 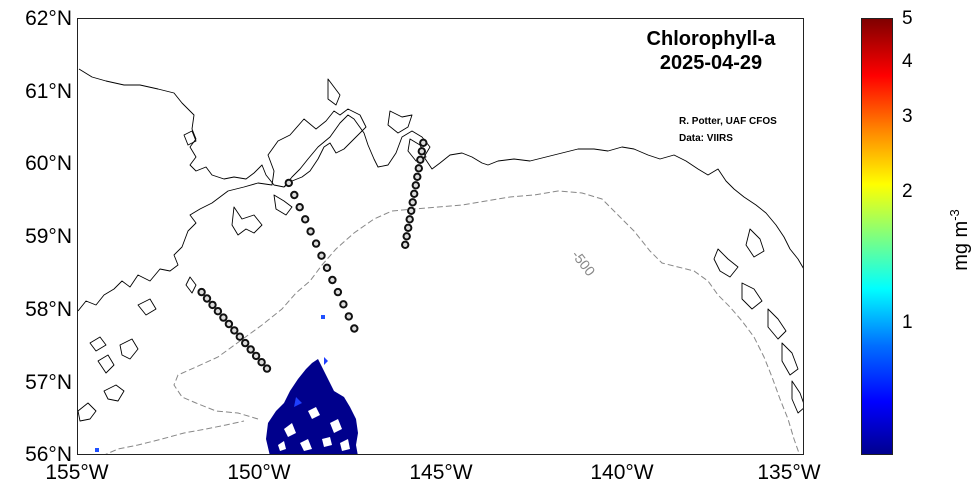 I want to click on lon-tick-label: 155°W, so click(x=77, y=472).